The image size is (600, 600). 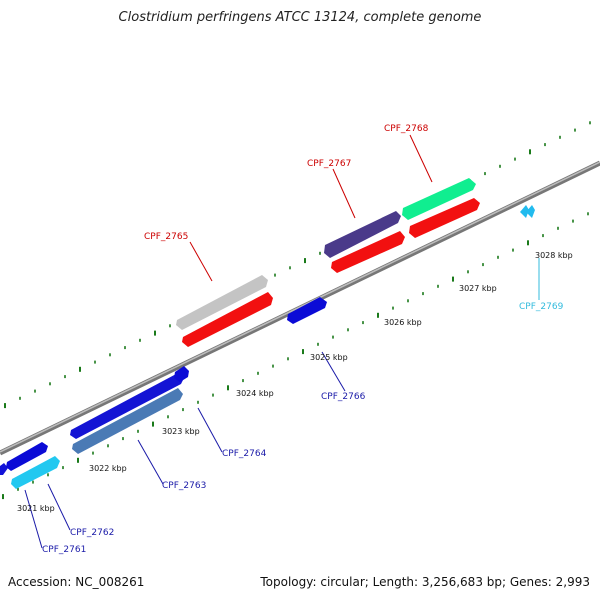 I want to click on gene-arrow-2769-a, so click(x=524, y=211).